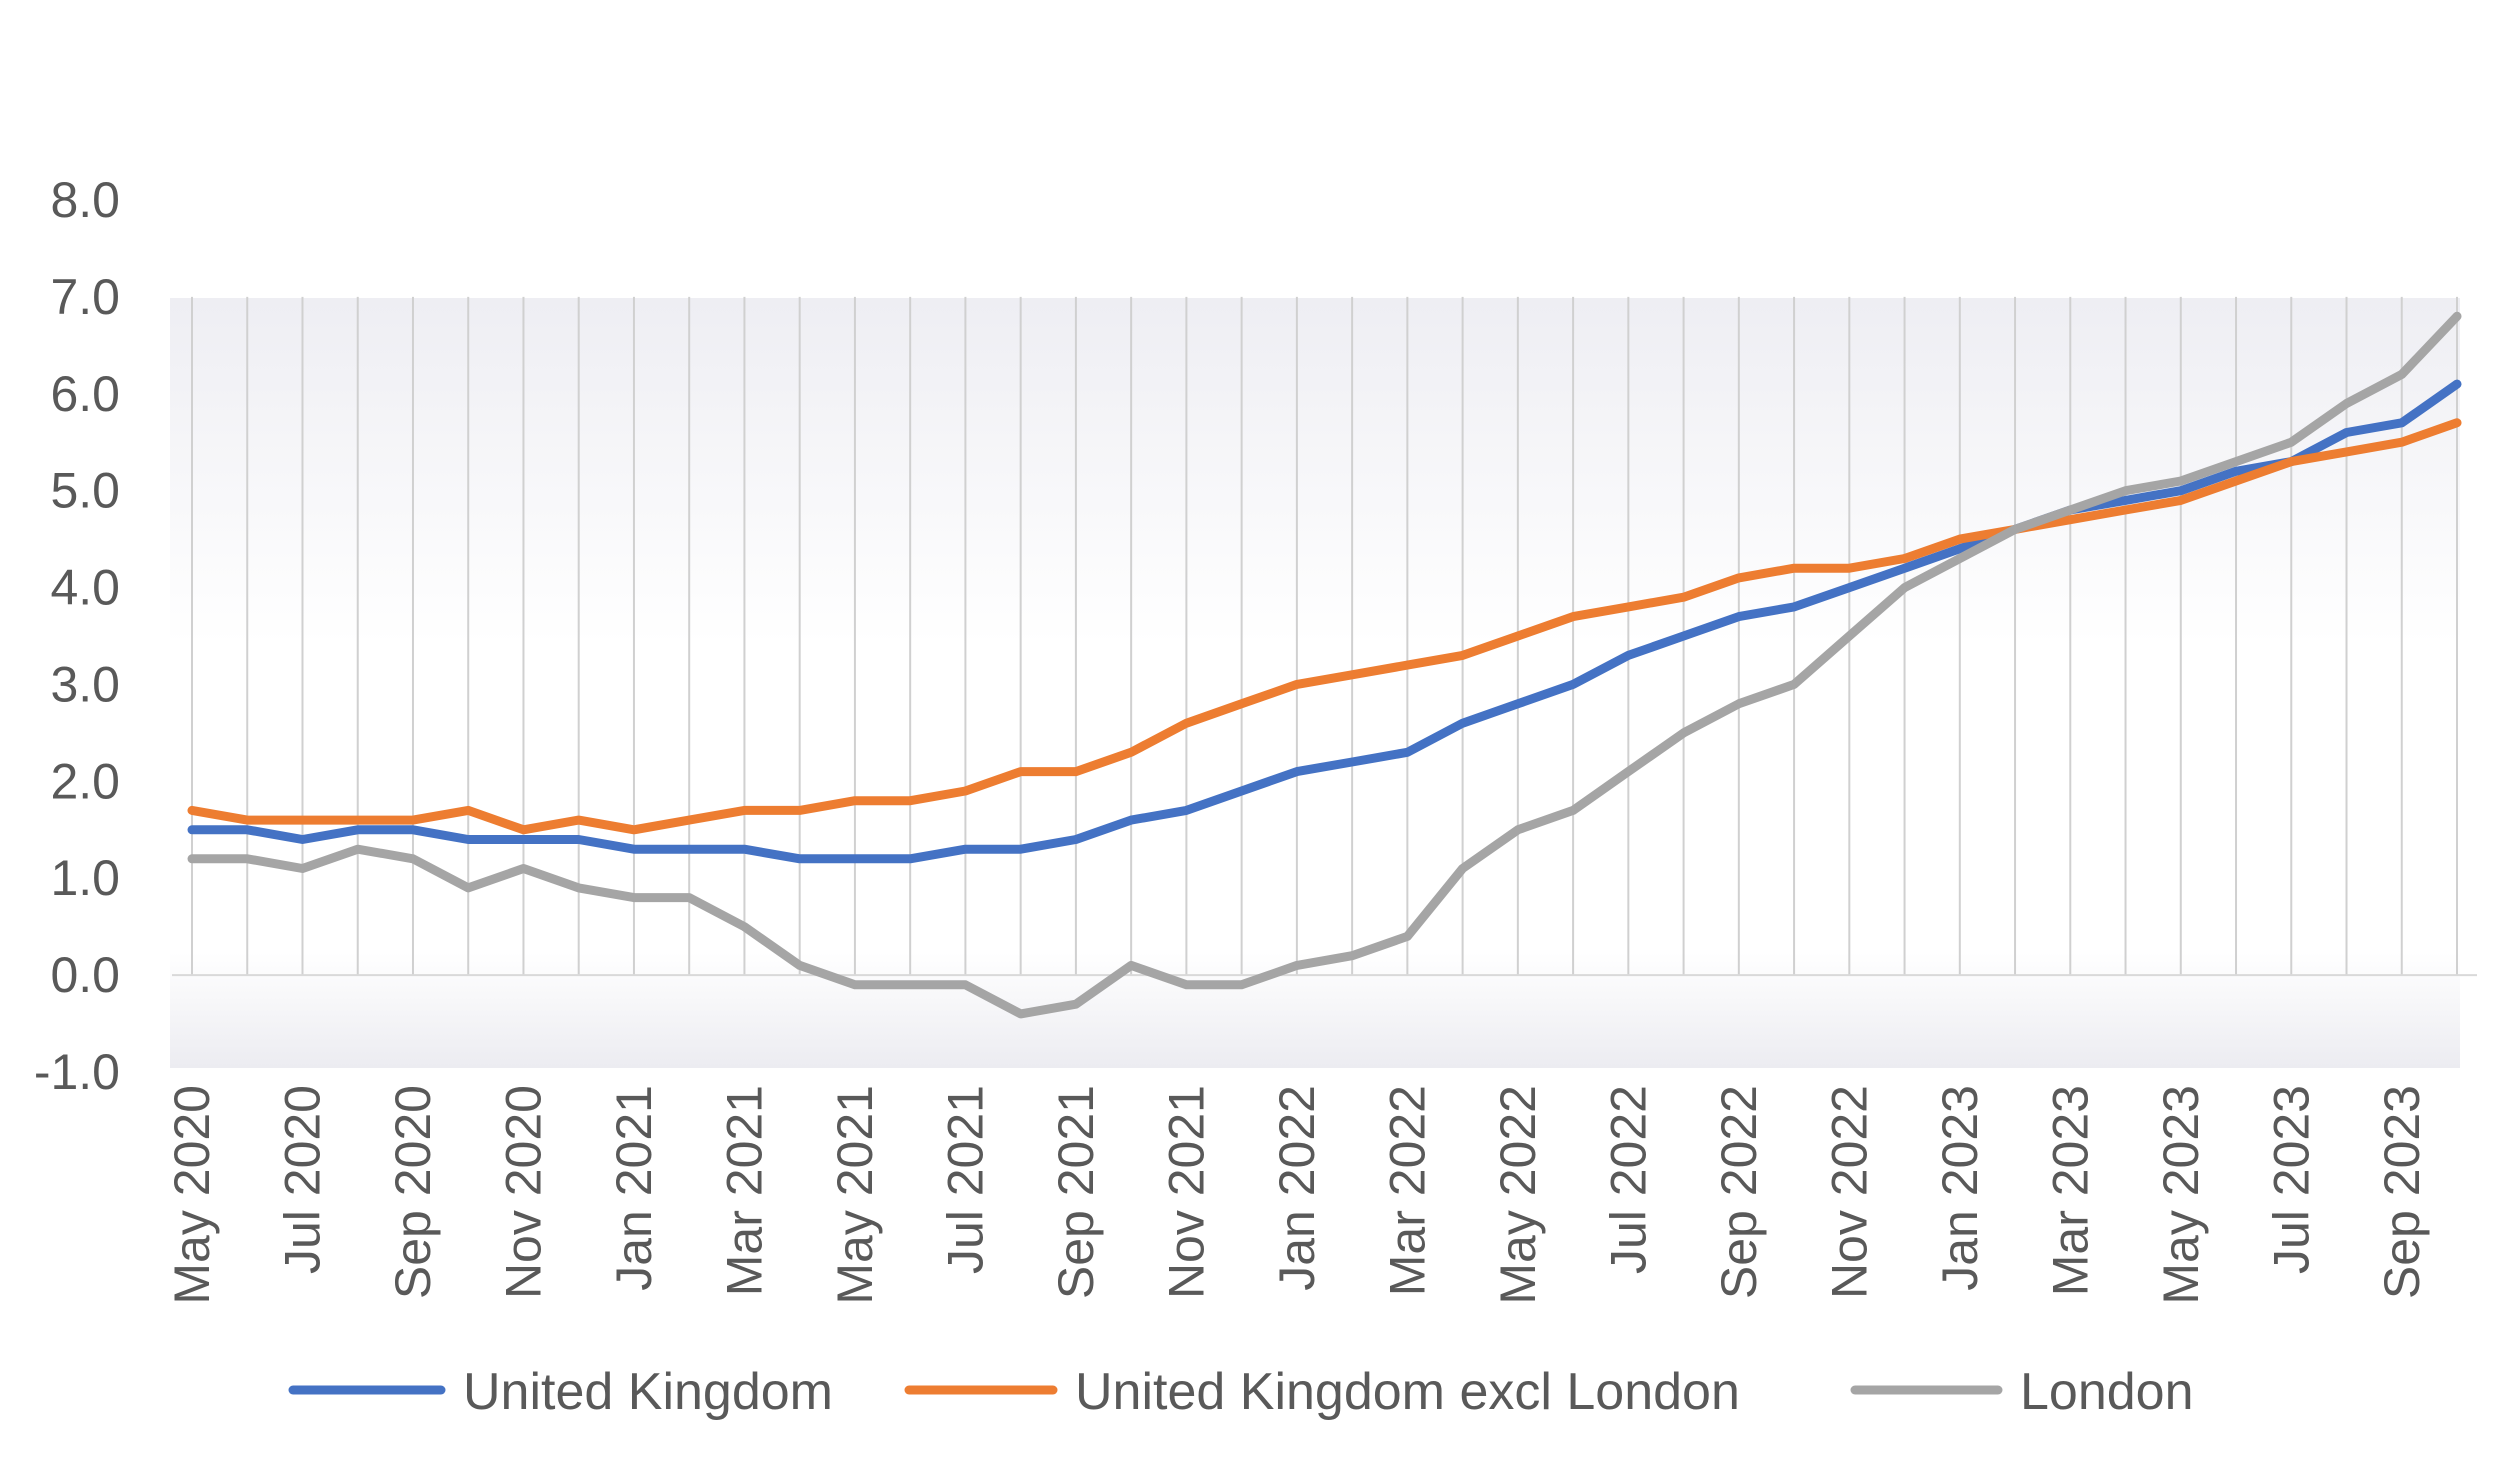  Describe the element at coordinates (2107, 1392) in the screenshot. I see `legend-label-2: London` at that location.